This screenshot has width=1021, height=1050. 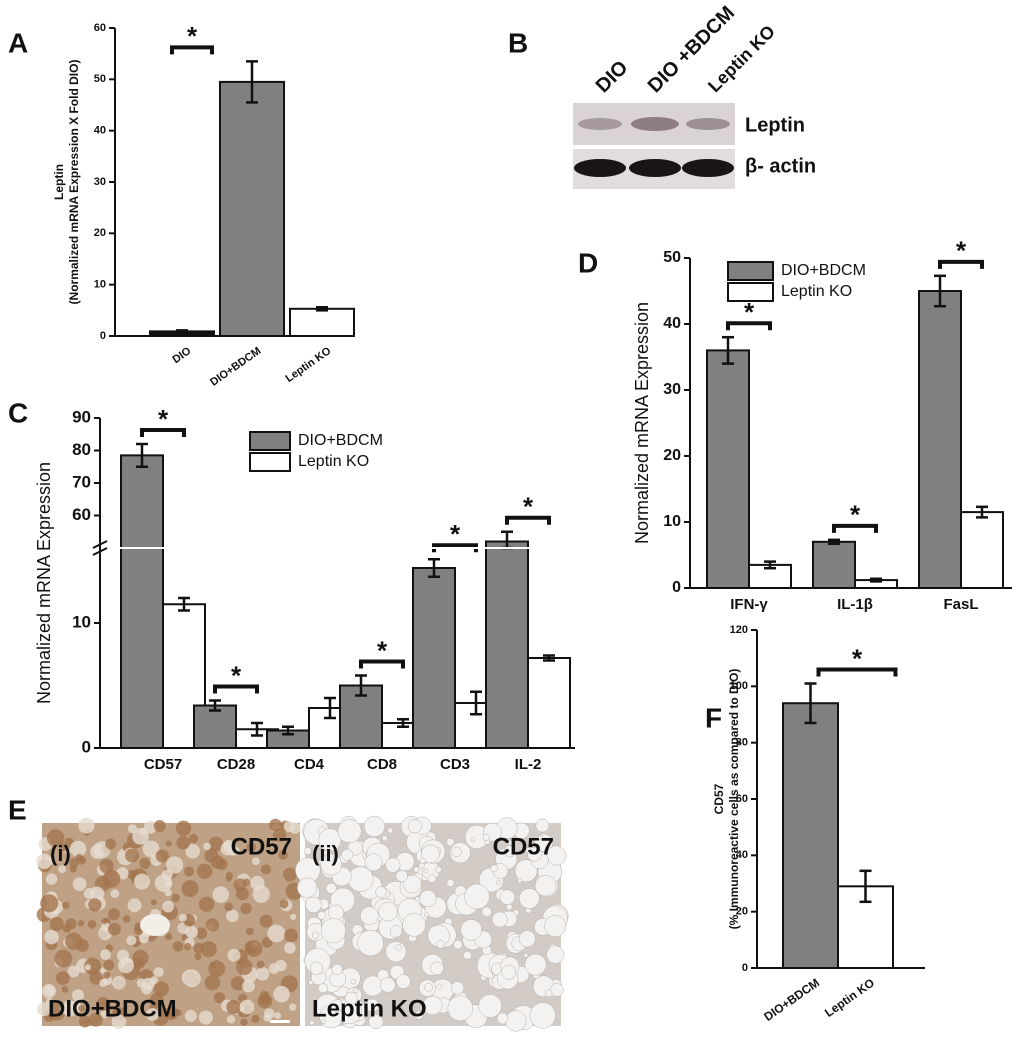 I want to click on panel-letter: E, so click(x=17, y=809).